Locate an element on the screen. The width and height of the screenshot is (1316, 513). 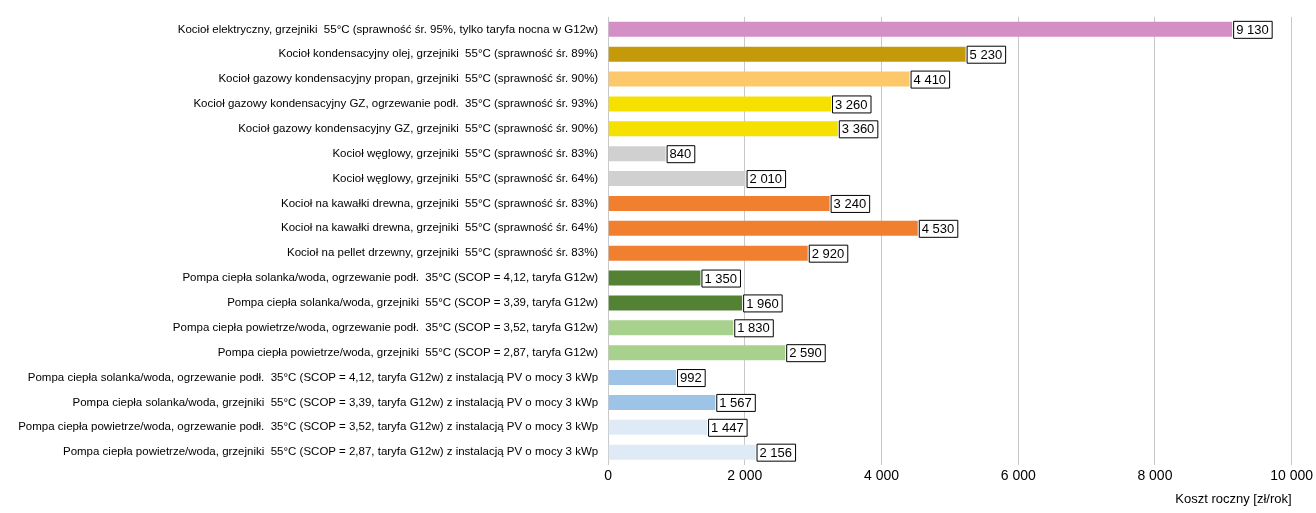
x-tick-label: 0 is located at coordinates (608, 474).